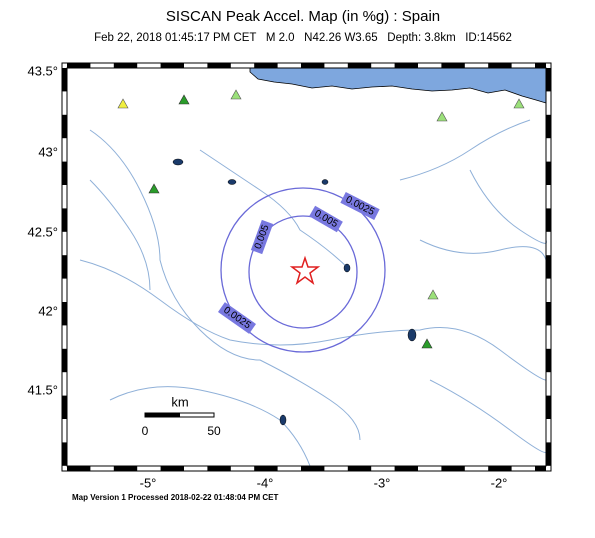  What do you see at coordinates (145, 431) in the screenshot?
I see `scale-start: 0` at bounding box center [145, 431].